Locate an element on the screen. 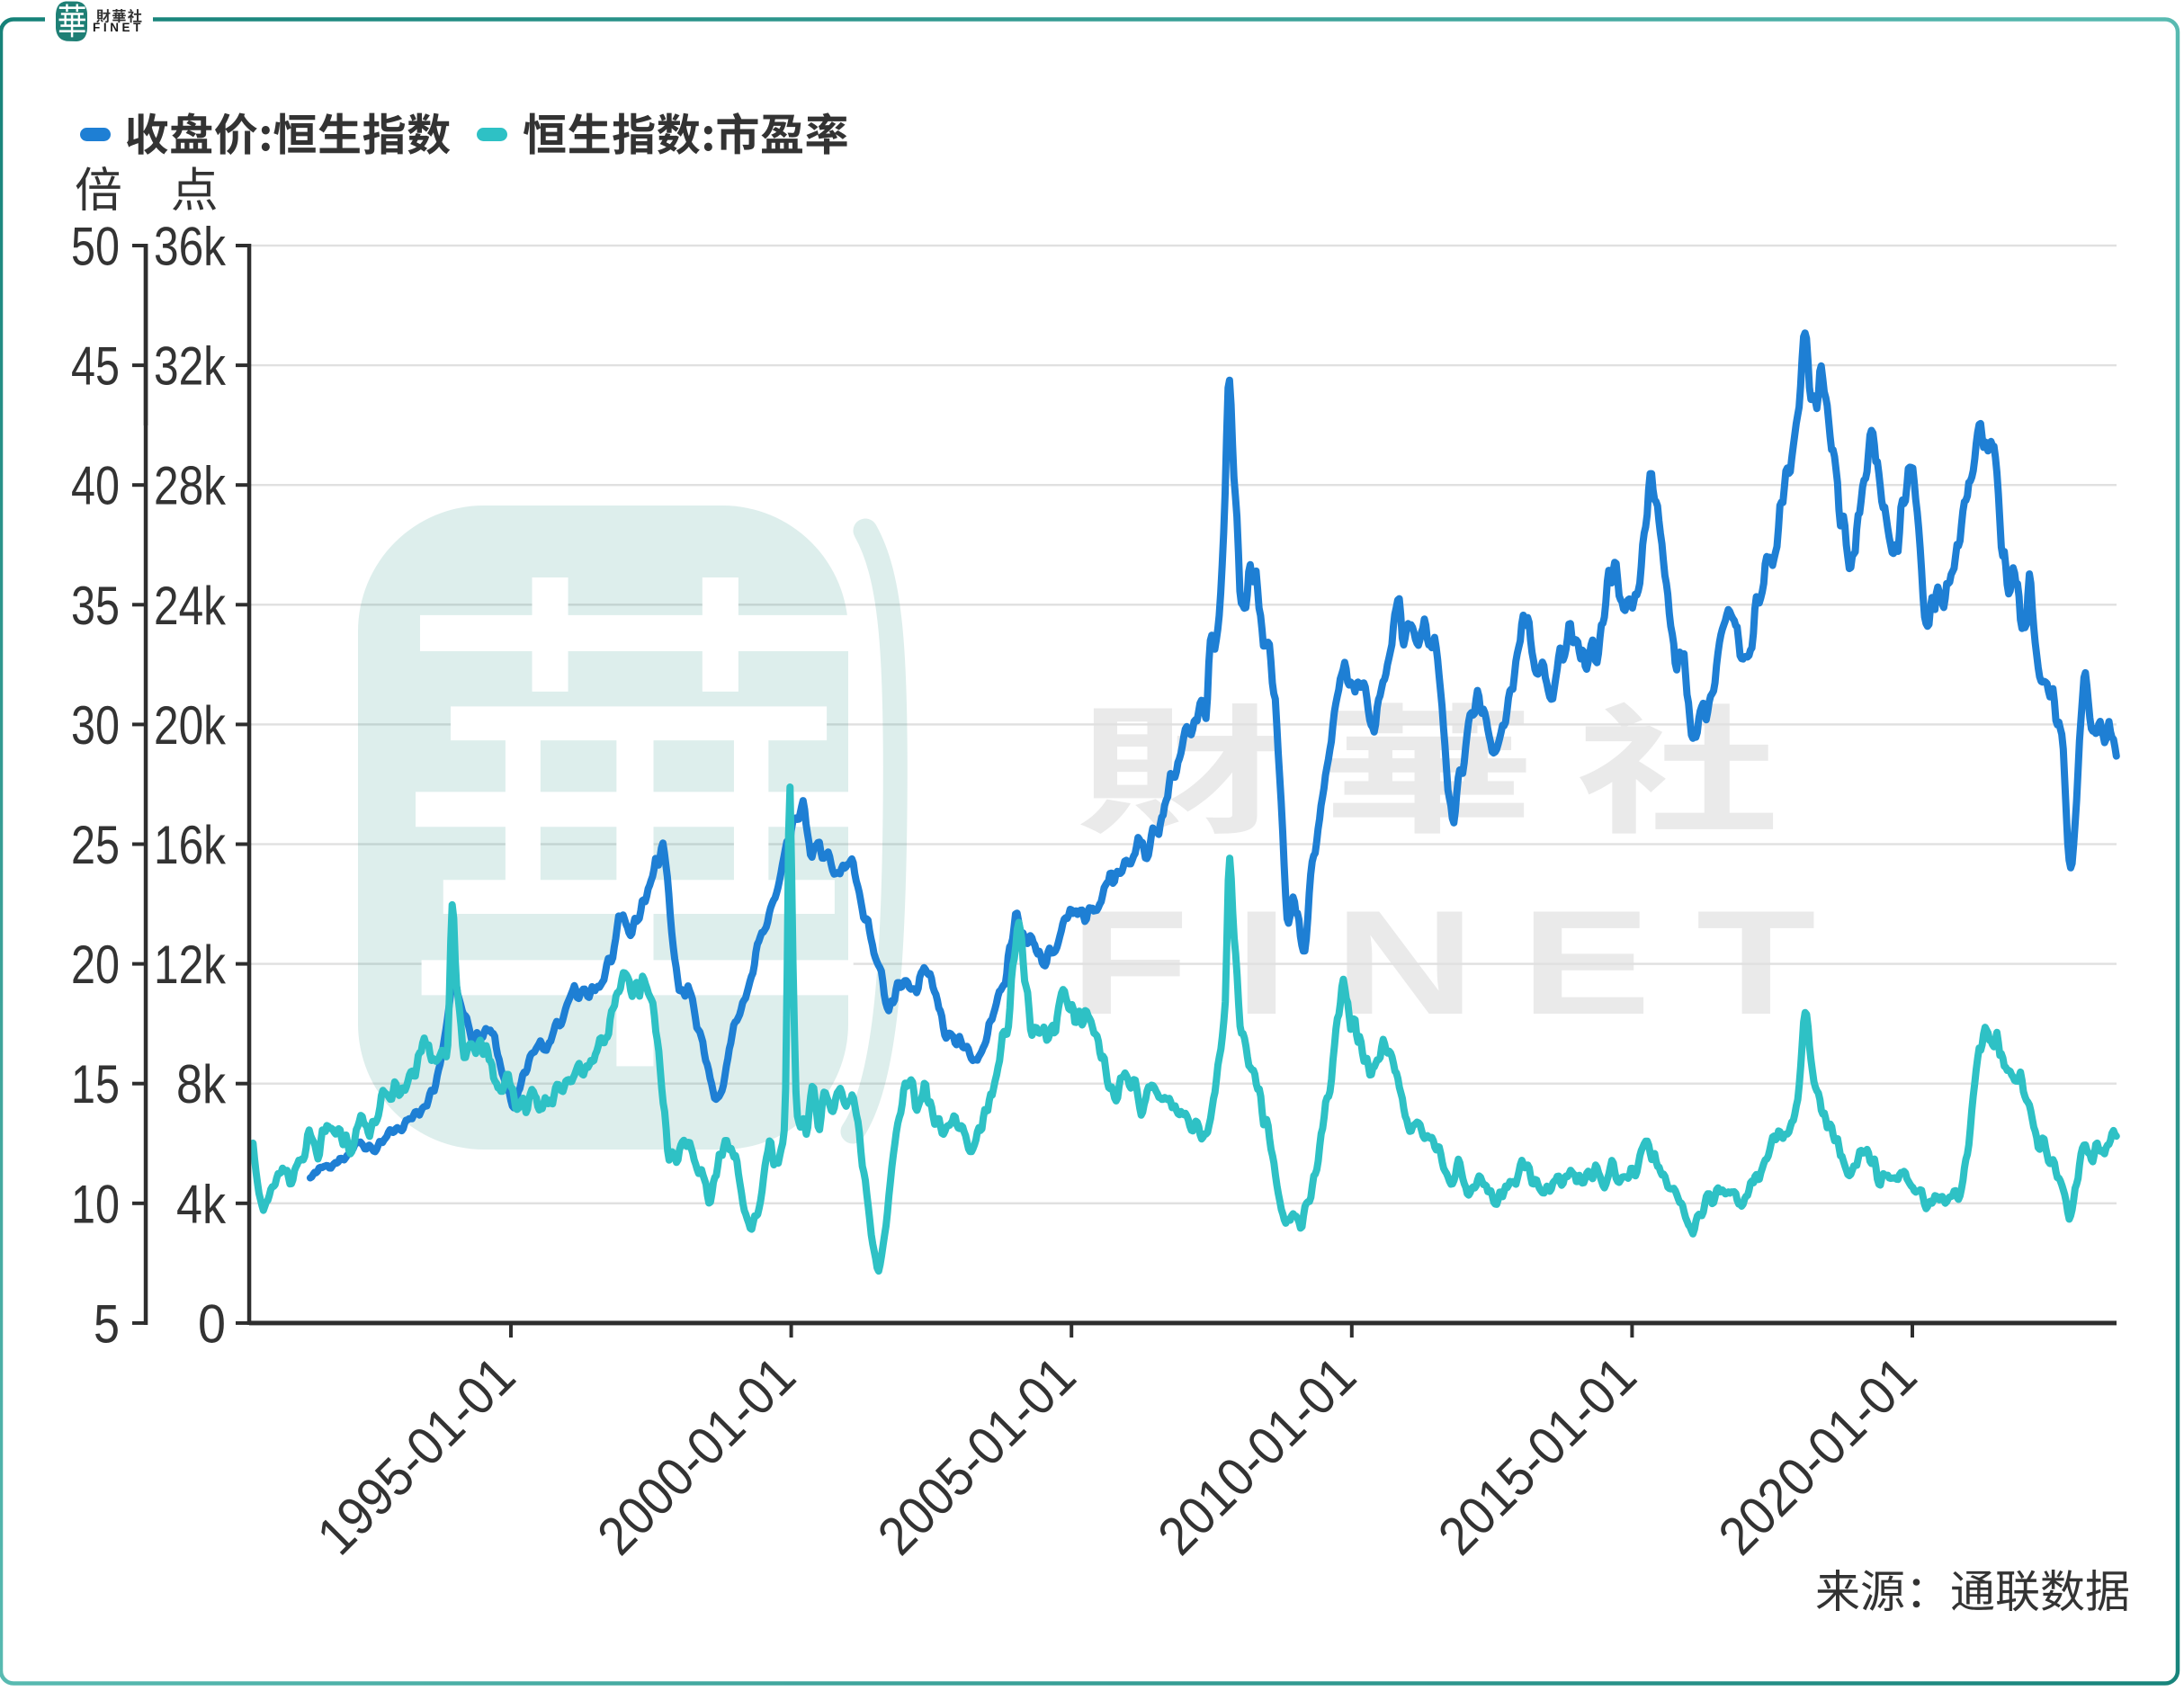 The height and width of the screenshot is (1700, 2184). svg-text: 40 is located at coordinates (96, 486).